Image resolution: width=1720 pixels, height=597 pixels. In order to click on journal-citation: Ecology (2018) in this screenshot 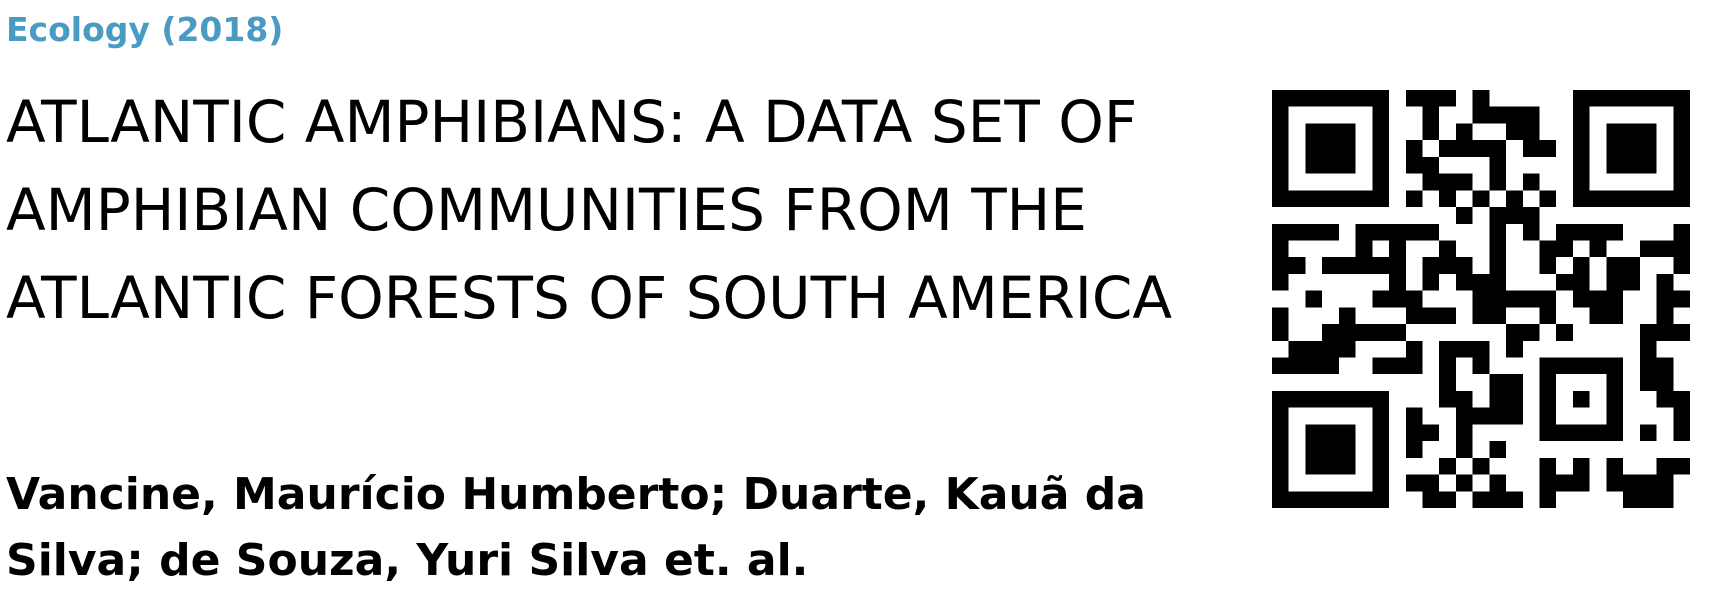, I will do `click(145, 29)`.